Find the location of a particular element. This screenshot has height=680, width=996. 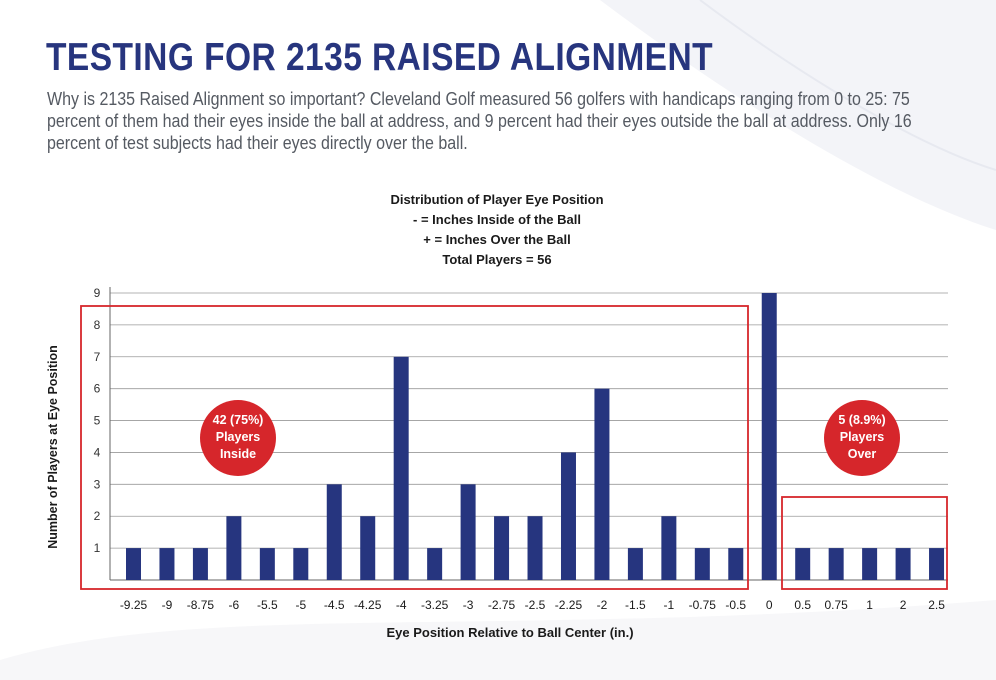

x-tick-label: -4 is located at coordinates (401, 605).